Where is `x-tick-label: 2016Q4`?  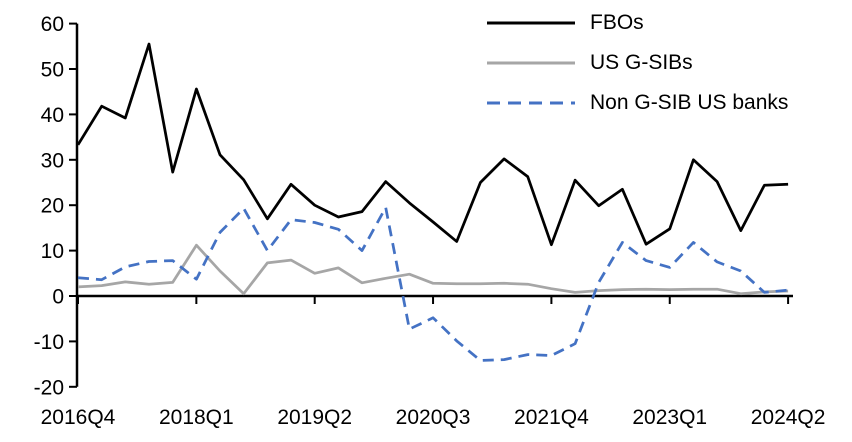
x-tick-label: 2016Q4 is located at coordinates (78, 417).